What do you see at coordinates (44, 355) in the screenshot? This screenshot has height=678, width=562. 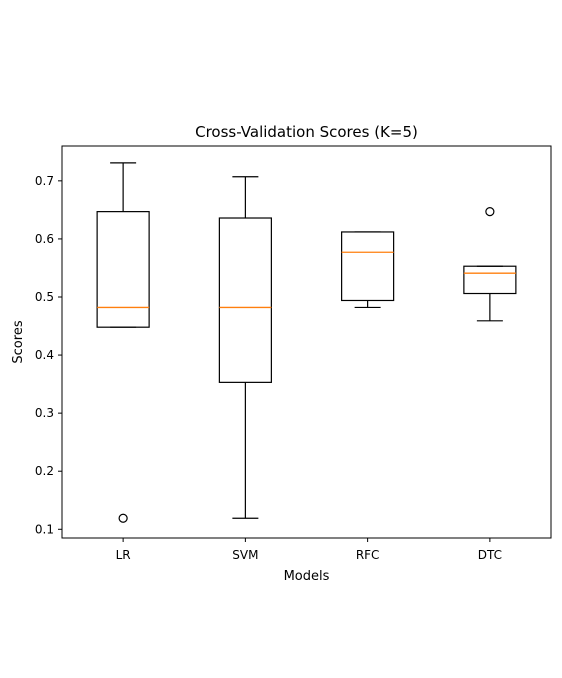 I see `y-tick-label: 0.4` at bounding box center [44, 355].